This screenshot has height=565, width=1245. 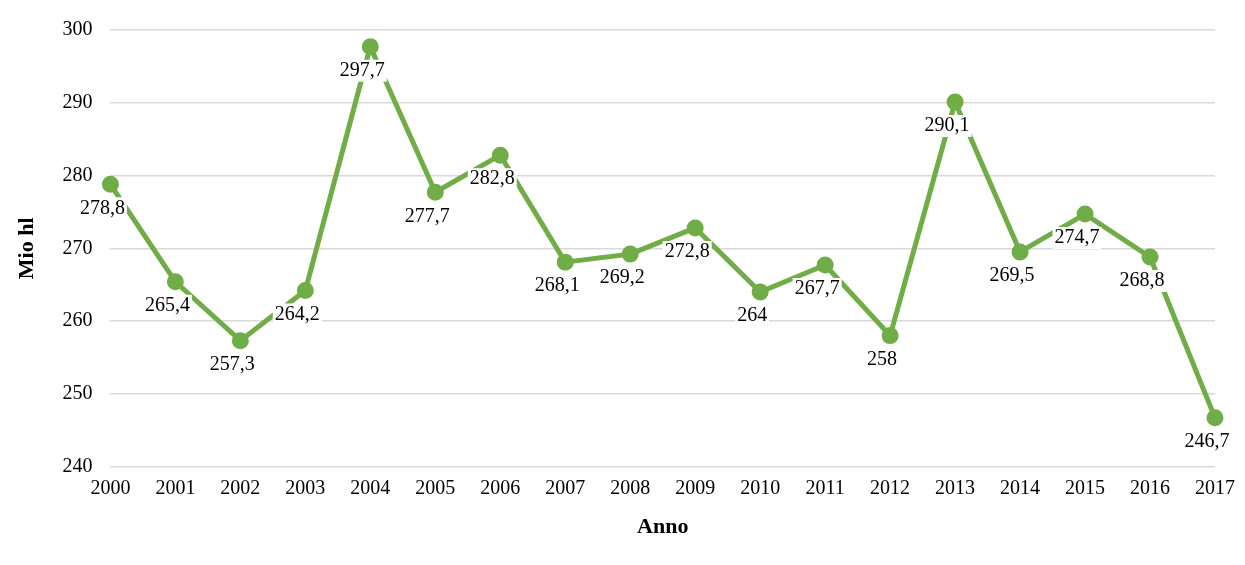 I want to click on x-tick-label: 2003, so click(x=305, y=486).